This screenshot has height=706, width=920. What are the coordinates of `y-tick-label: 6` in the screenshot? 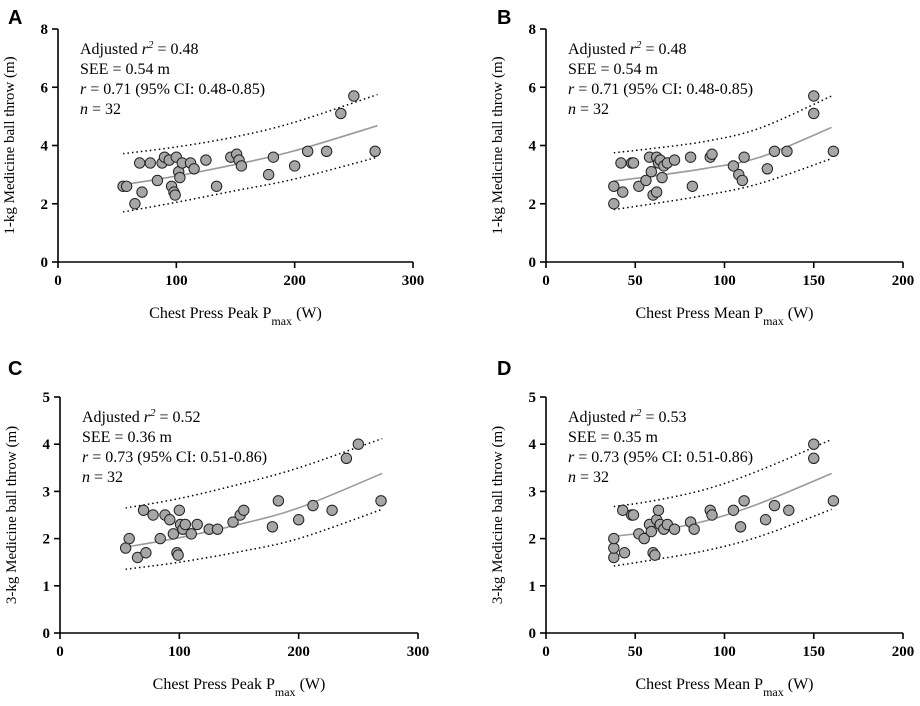 It's located at (533, 88).